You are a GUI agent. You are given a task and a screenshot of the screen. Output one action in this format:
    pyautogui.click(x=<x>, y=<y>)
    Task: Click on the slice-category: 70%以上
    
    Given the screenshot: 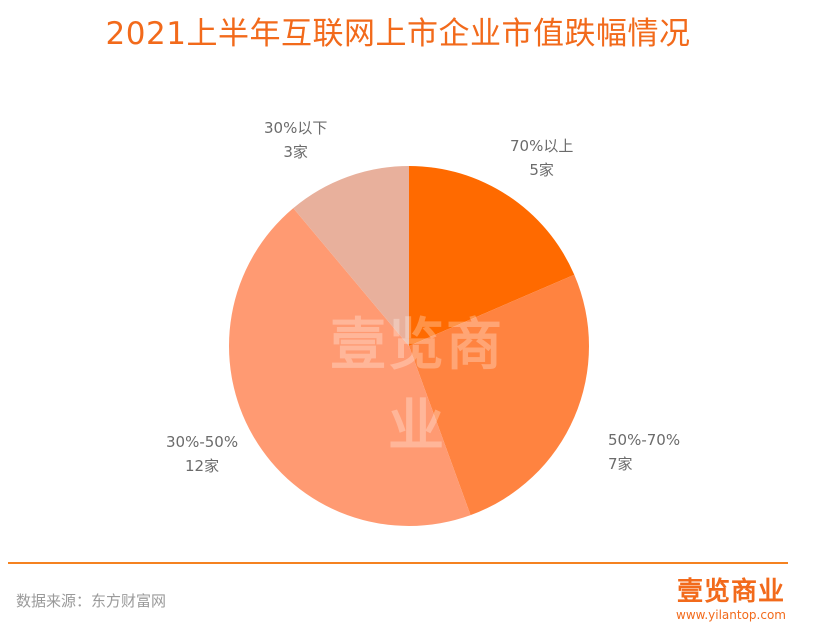 What is the action you would take?
    pyautogui.click(x=542, y=146)
    